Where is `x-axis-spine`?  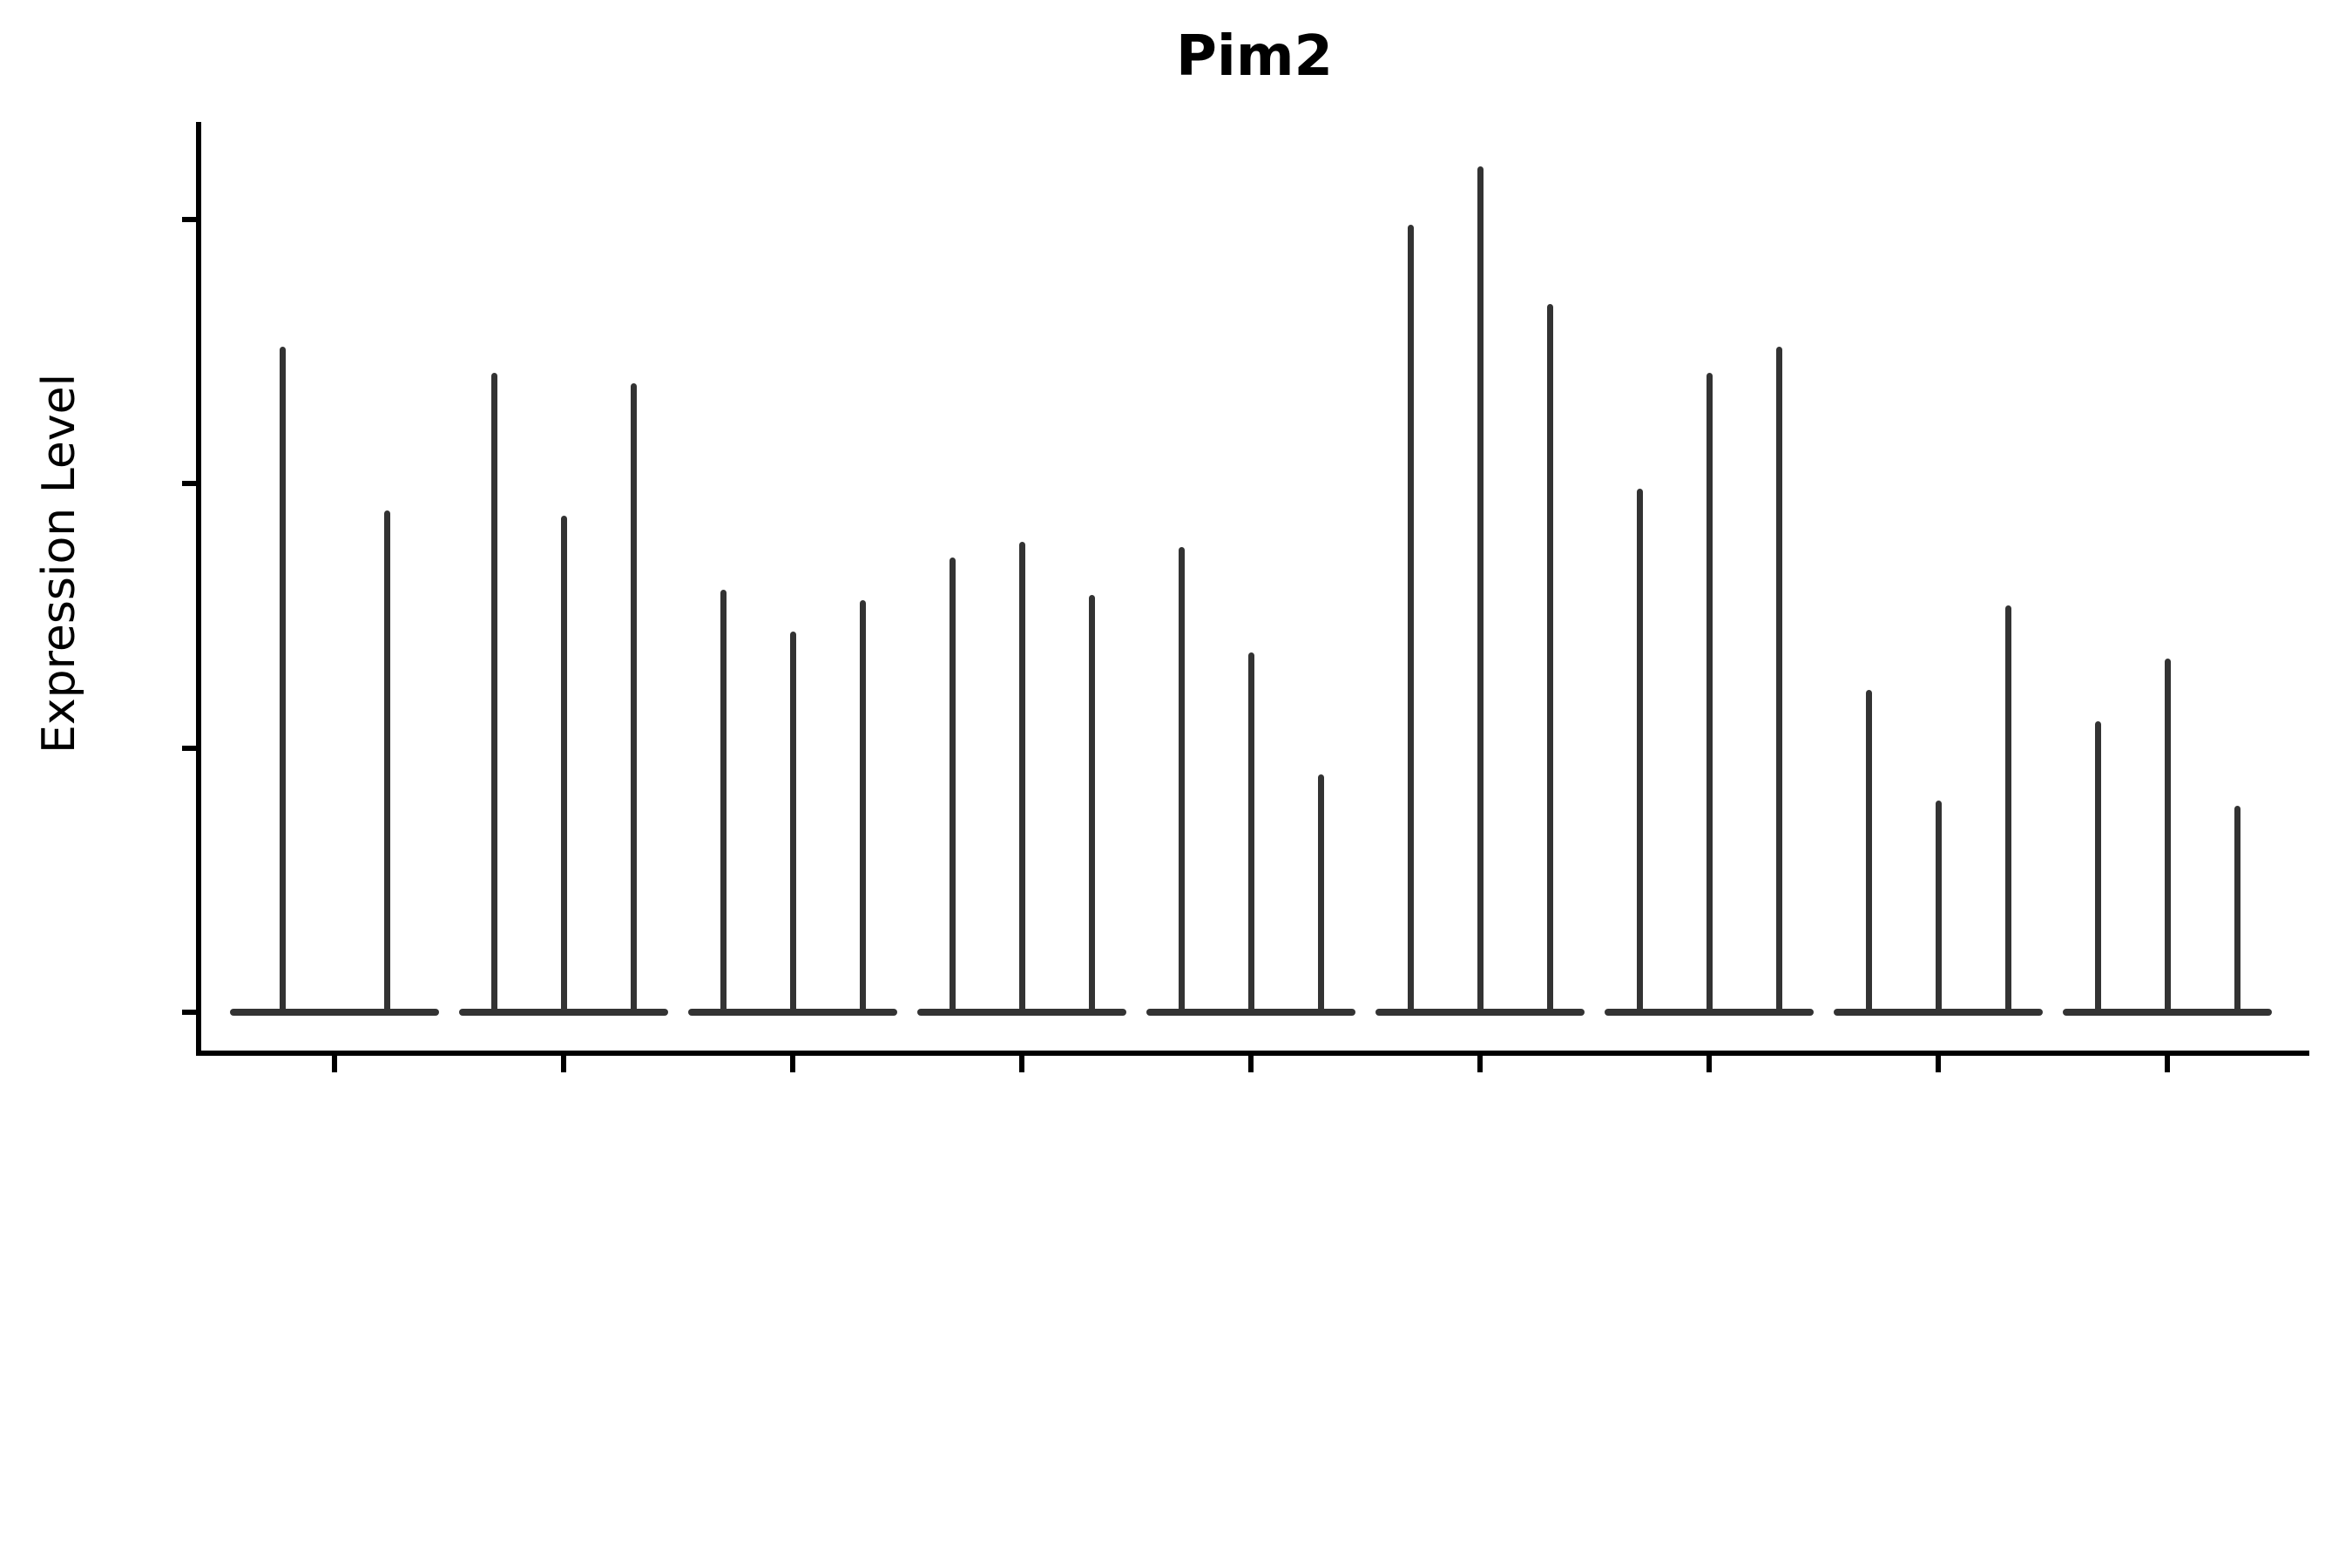
x-axis-spine is located at coordinates (1252, 1054).